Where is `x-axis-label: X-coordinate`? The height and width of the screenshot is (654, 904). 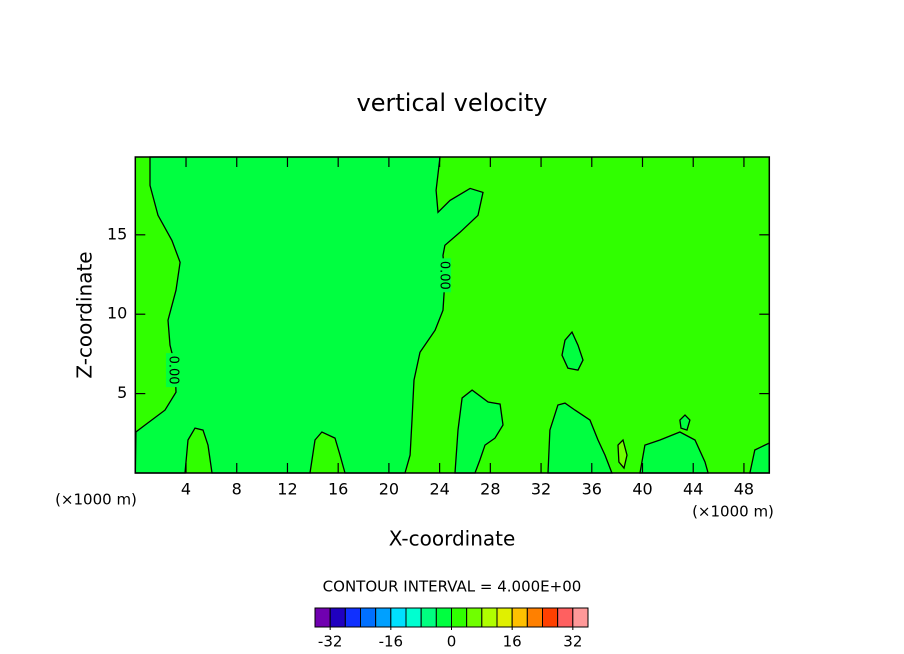
x-axis-label: X-coordinate is located at coordinates (452, 539).